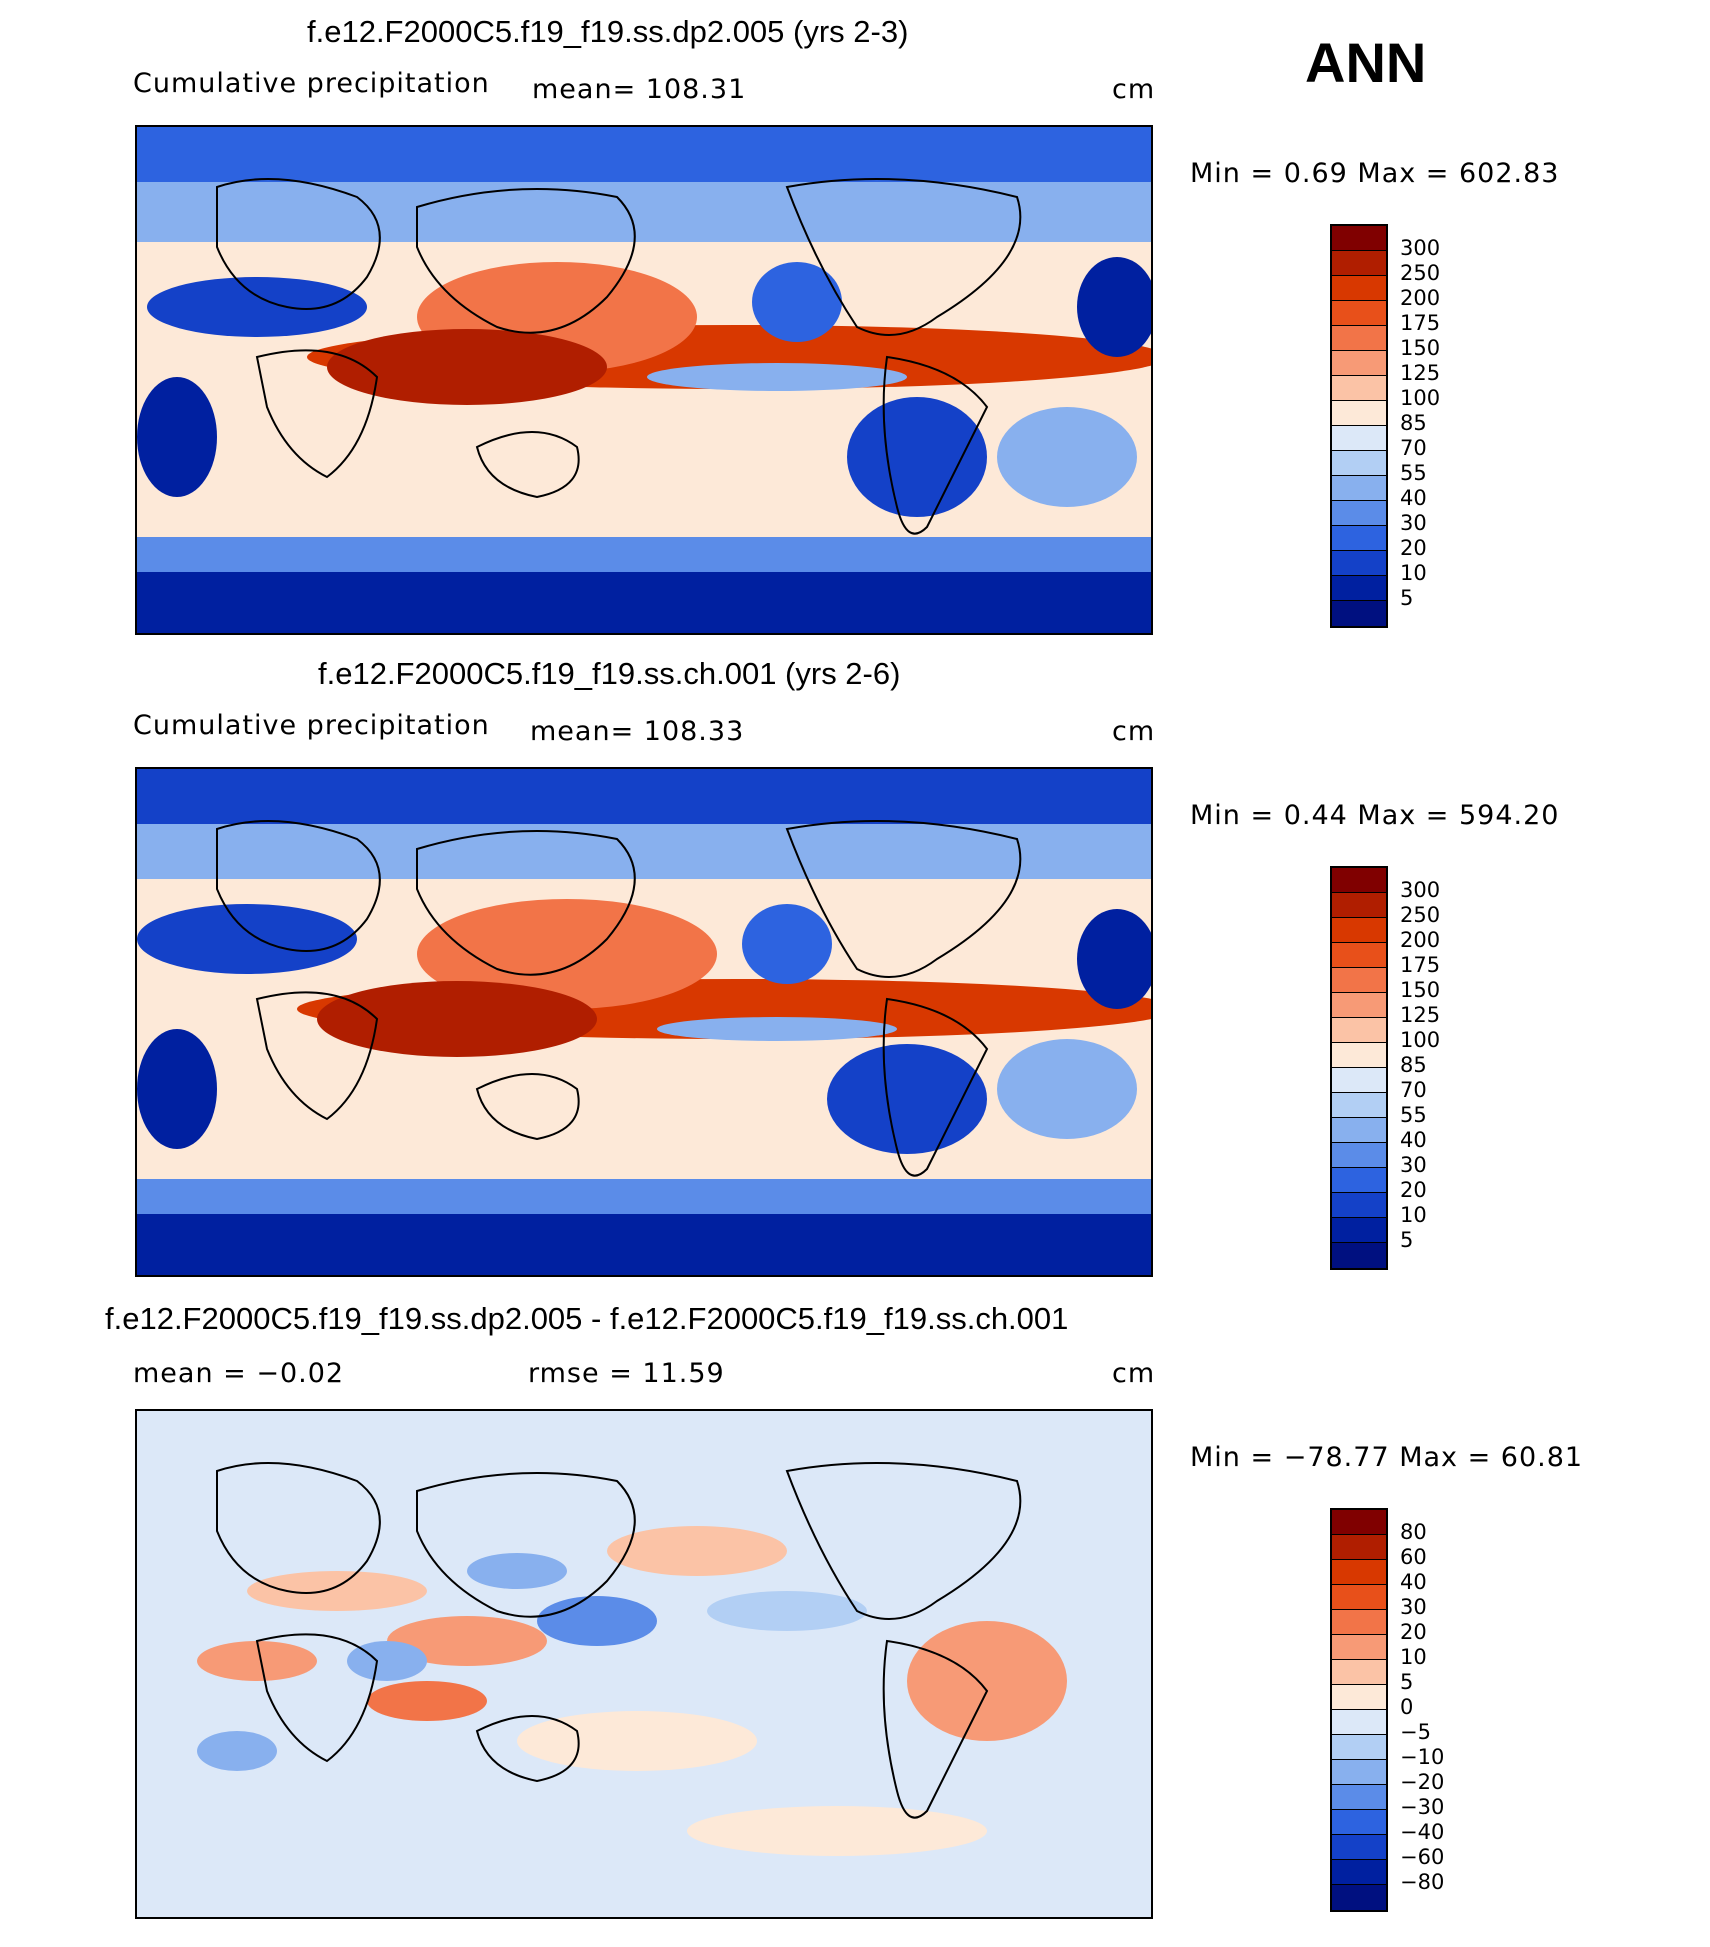  What do you see at coordinates (1375, 173) in the screenshot?
I see `panel-1-minmax: Min = 0.69 Max = 602.83` at bounding box center [1375, 173].